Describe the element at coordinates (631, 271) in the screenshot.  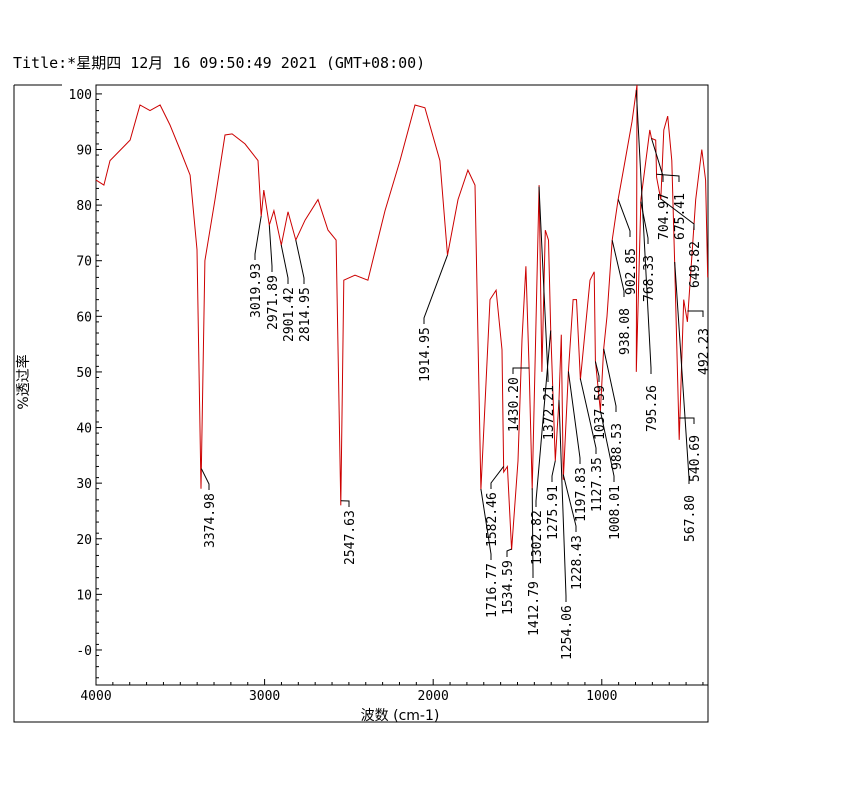
I see `peak-label: 902.85` at that location.